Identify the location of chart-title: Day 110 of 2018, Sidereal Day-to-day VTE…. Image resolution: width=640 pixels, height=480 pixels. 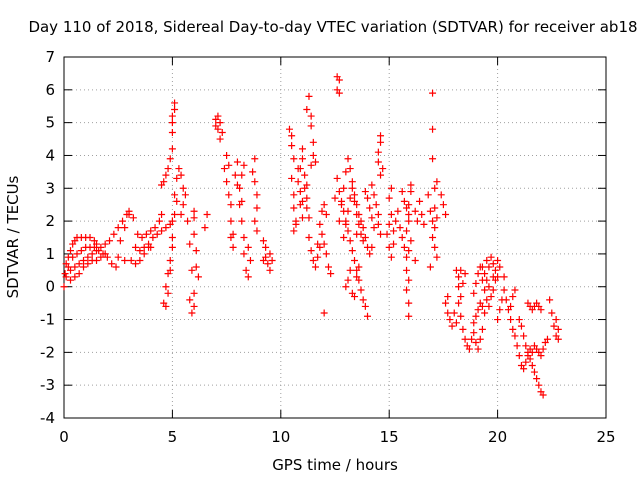
(332, 27).